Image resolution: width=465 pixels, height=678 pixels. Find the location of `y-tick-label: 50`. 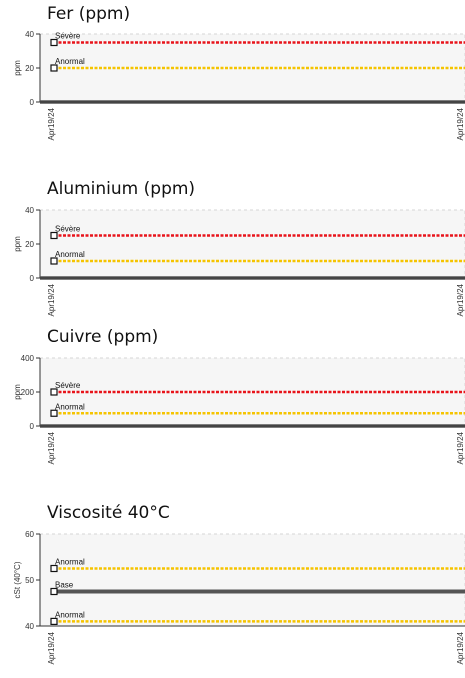

y-tick-label: 50 is located at coordinates (29, 580).